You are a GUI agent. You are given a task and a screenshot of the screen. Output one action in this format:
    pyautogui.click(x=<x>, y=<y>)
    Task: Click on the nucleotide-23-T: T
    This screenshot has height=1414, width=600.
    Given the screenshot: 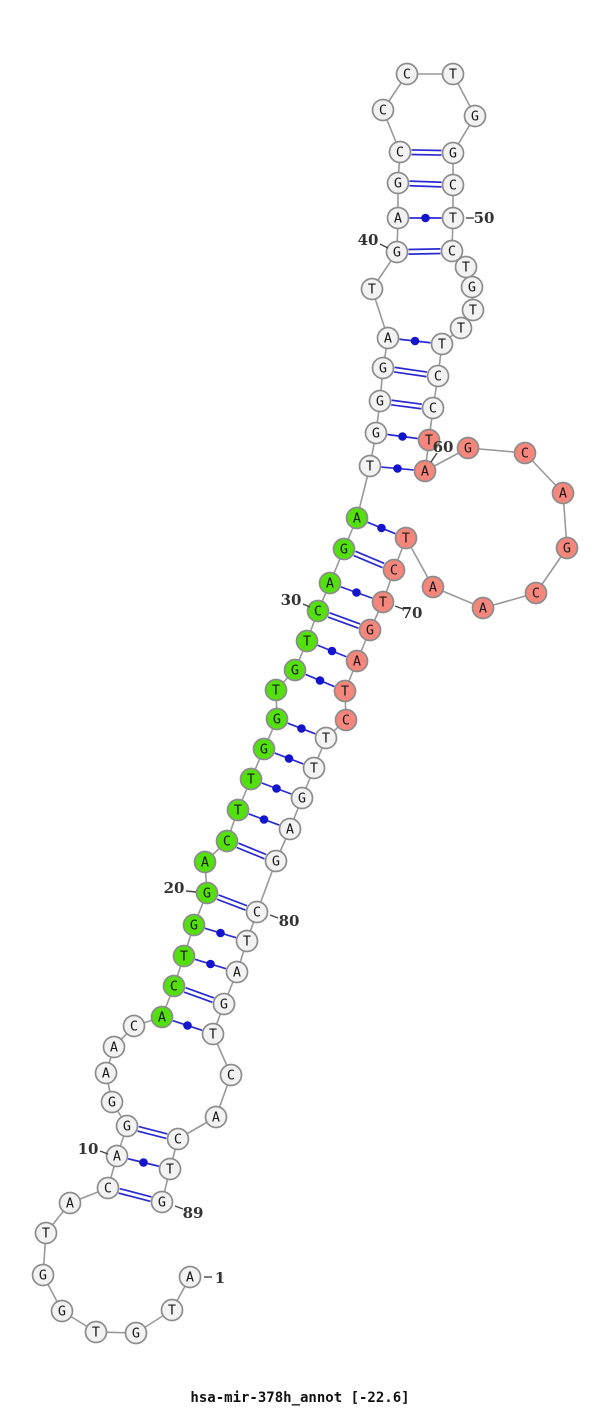 What is the action you would take?
    pyautogui.click(x=238, y=810)
    